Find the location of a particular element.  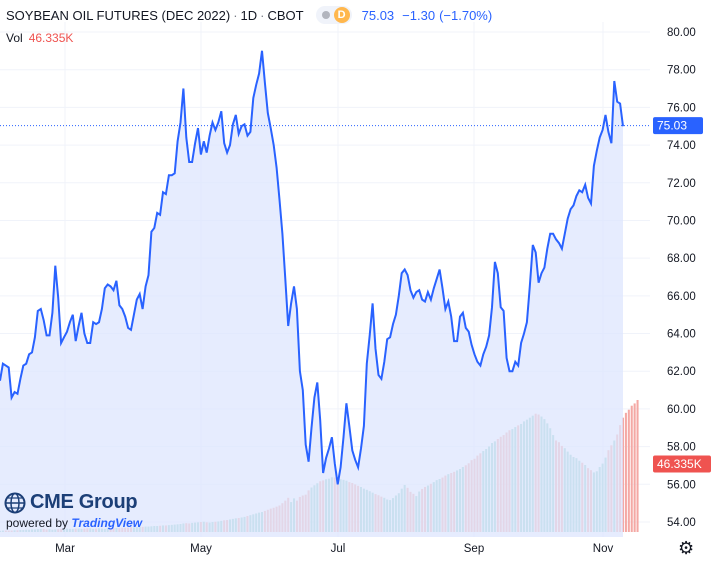

last-price: 75.03 is located at coordinates (378, 15).